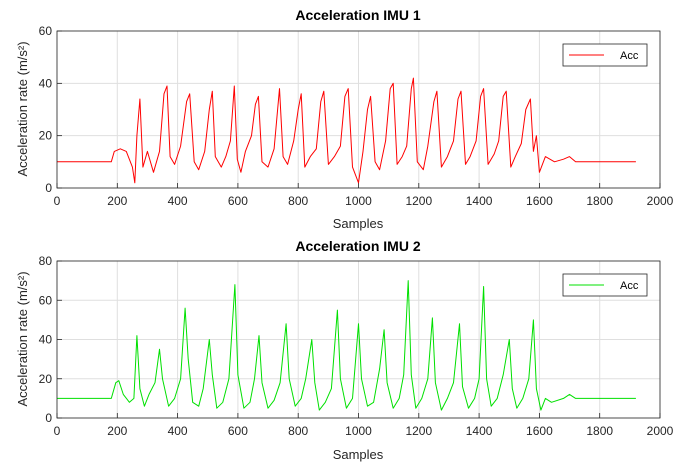 This screenshot has height=463, width=675. Describe the element at coordinates (357, 15) in the screenshot. I see `chart-title: Acceleration IMU 1` at that location.